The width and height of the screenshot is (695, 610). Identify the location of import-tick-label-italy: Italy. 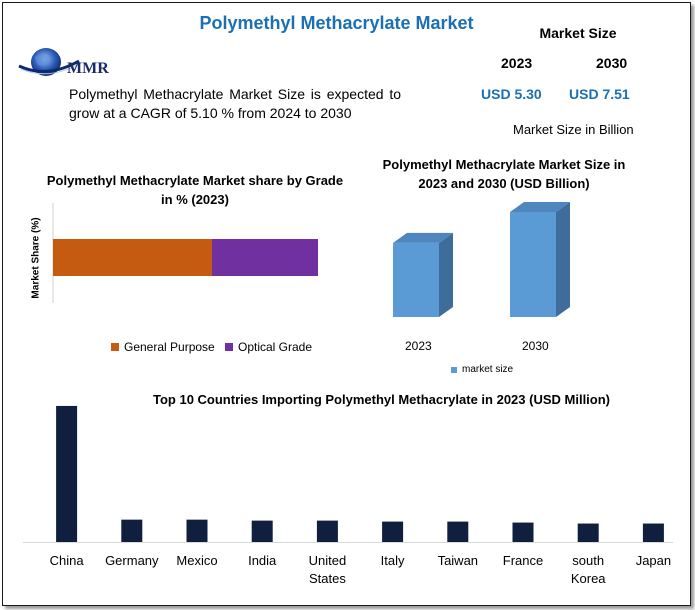
(393, 560).